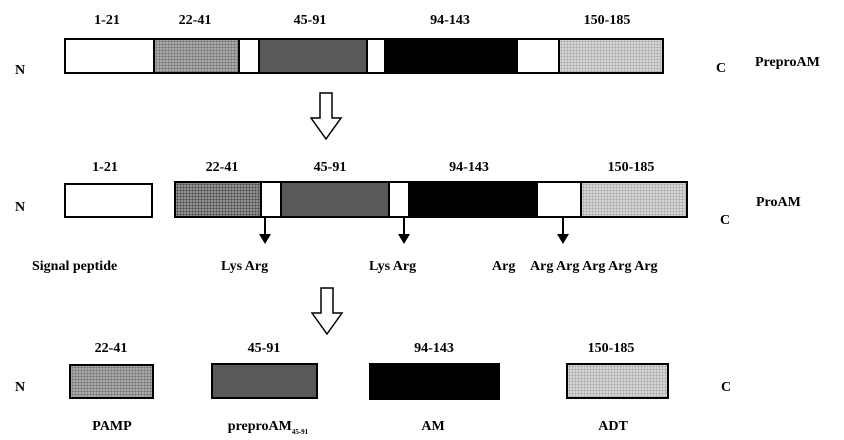 Image resolution: width=844 pixels, height=440 pixels. I want to click on pro-seg-pamp, so click(218, 199).